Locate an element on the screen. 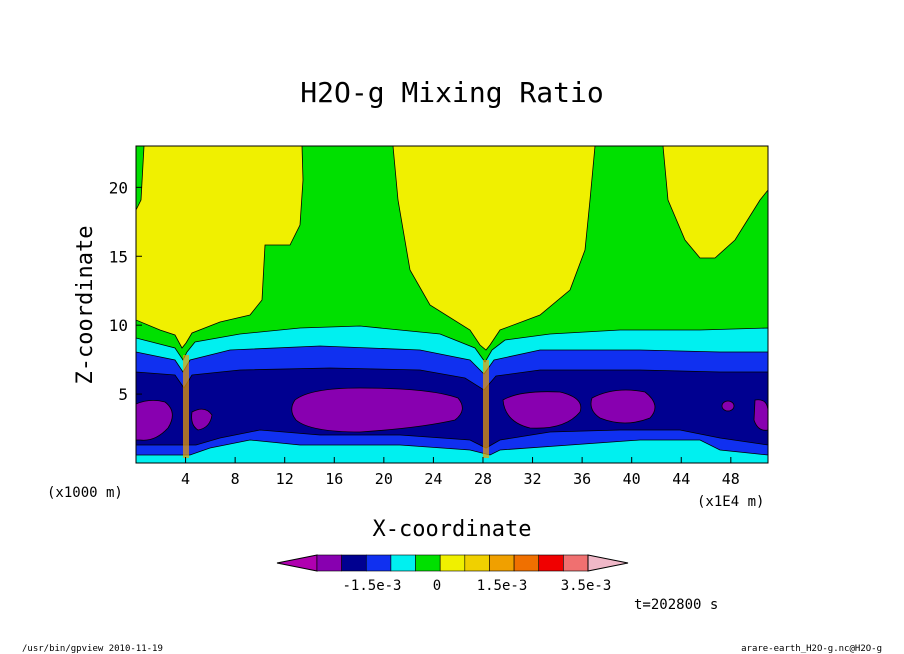 This screenshot has height=654, width=904. colorbar is located at coordinates (452, 563).